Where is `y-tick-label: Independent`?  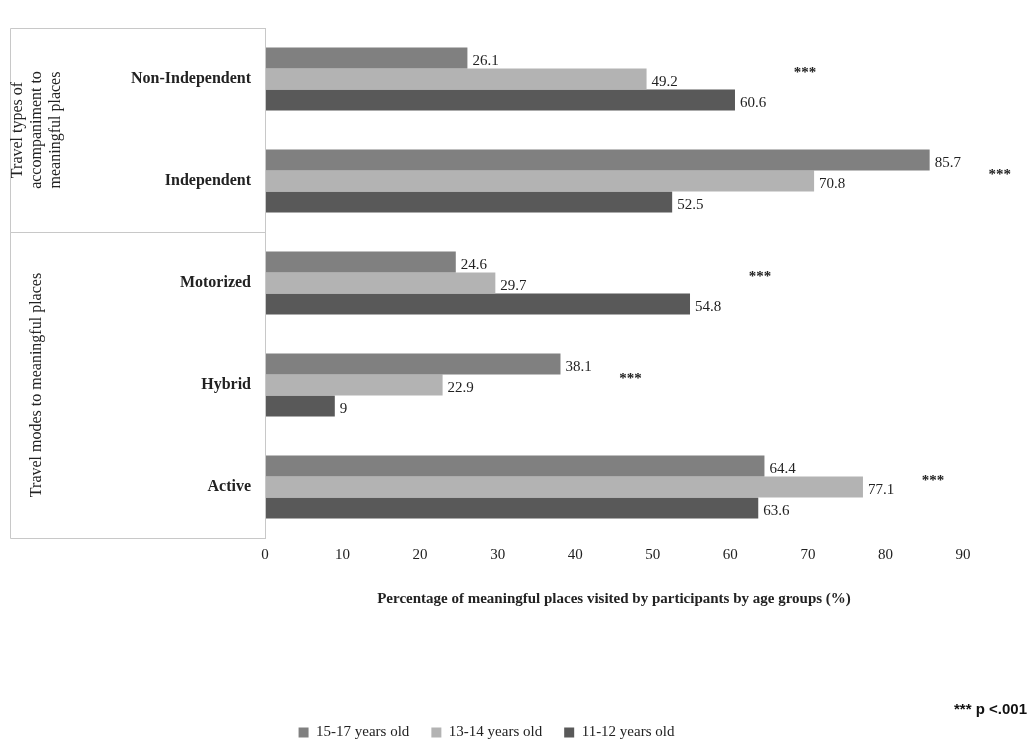 y-tick-label: Independent is located at coordinates (208, 180).